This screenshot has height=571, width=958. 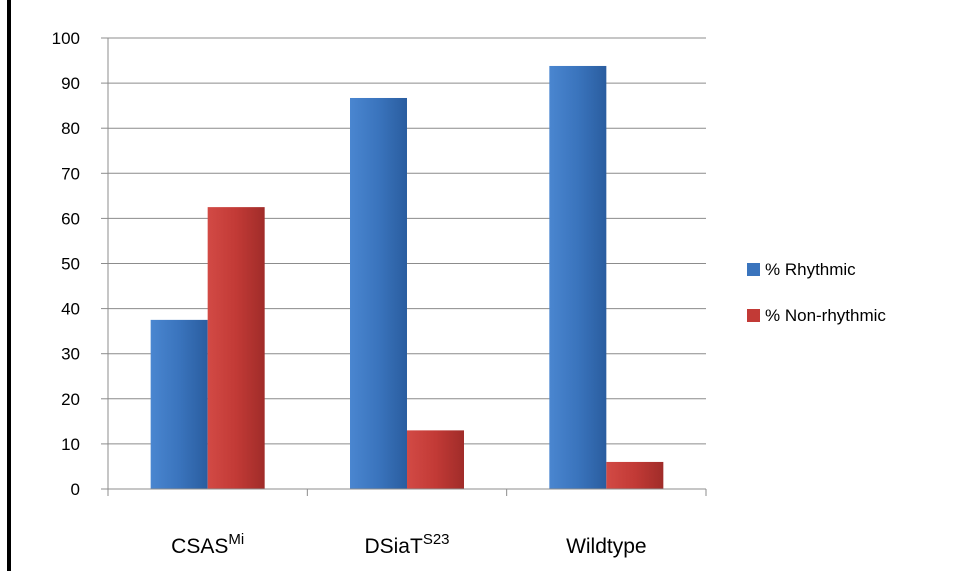 I want to click on x-category-label: DSiaTS23, so click(x=406, y=544).